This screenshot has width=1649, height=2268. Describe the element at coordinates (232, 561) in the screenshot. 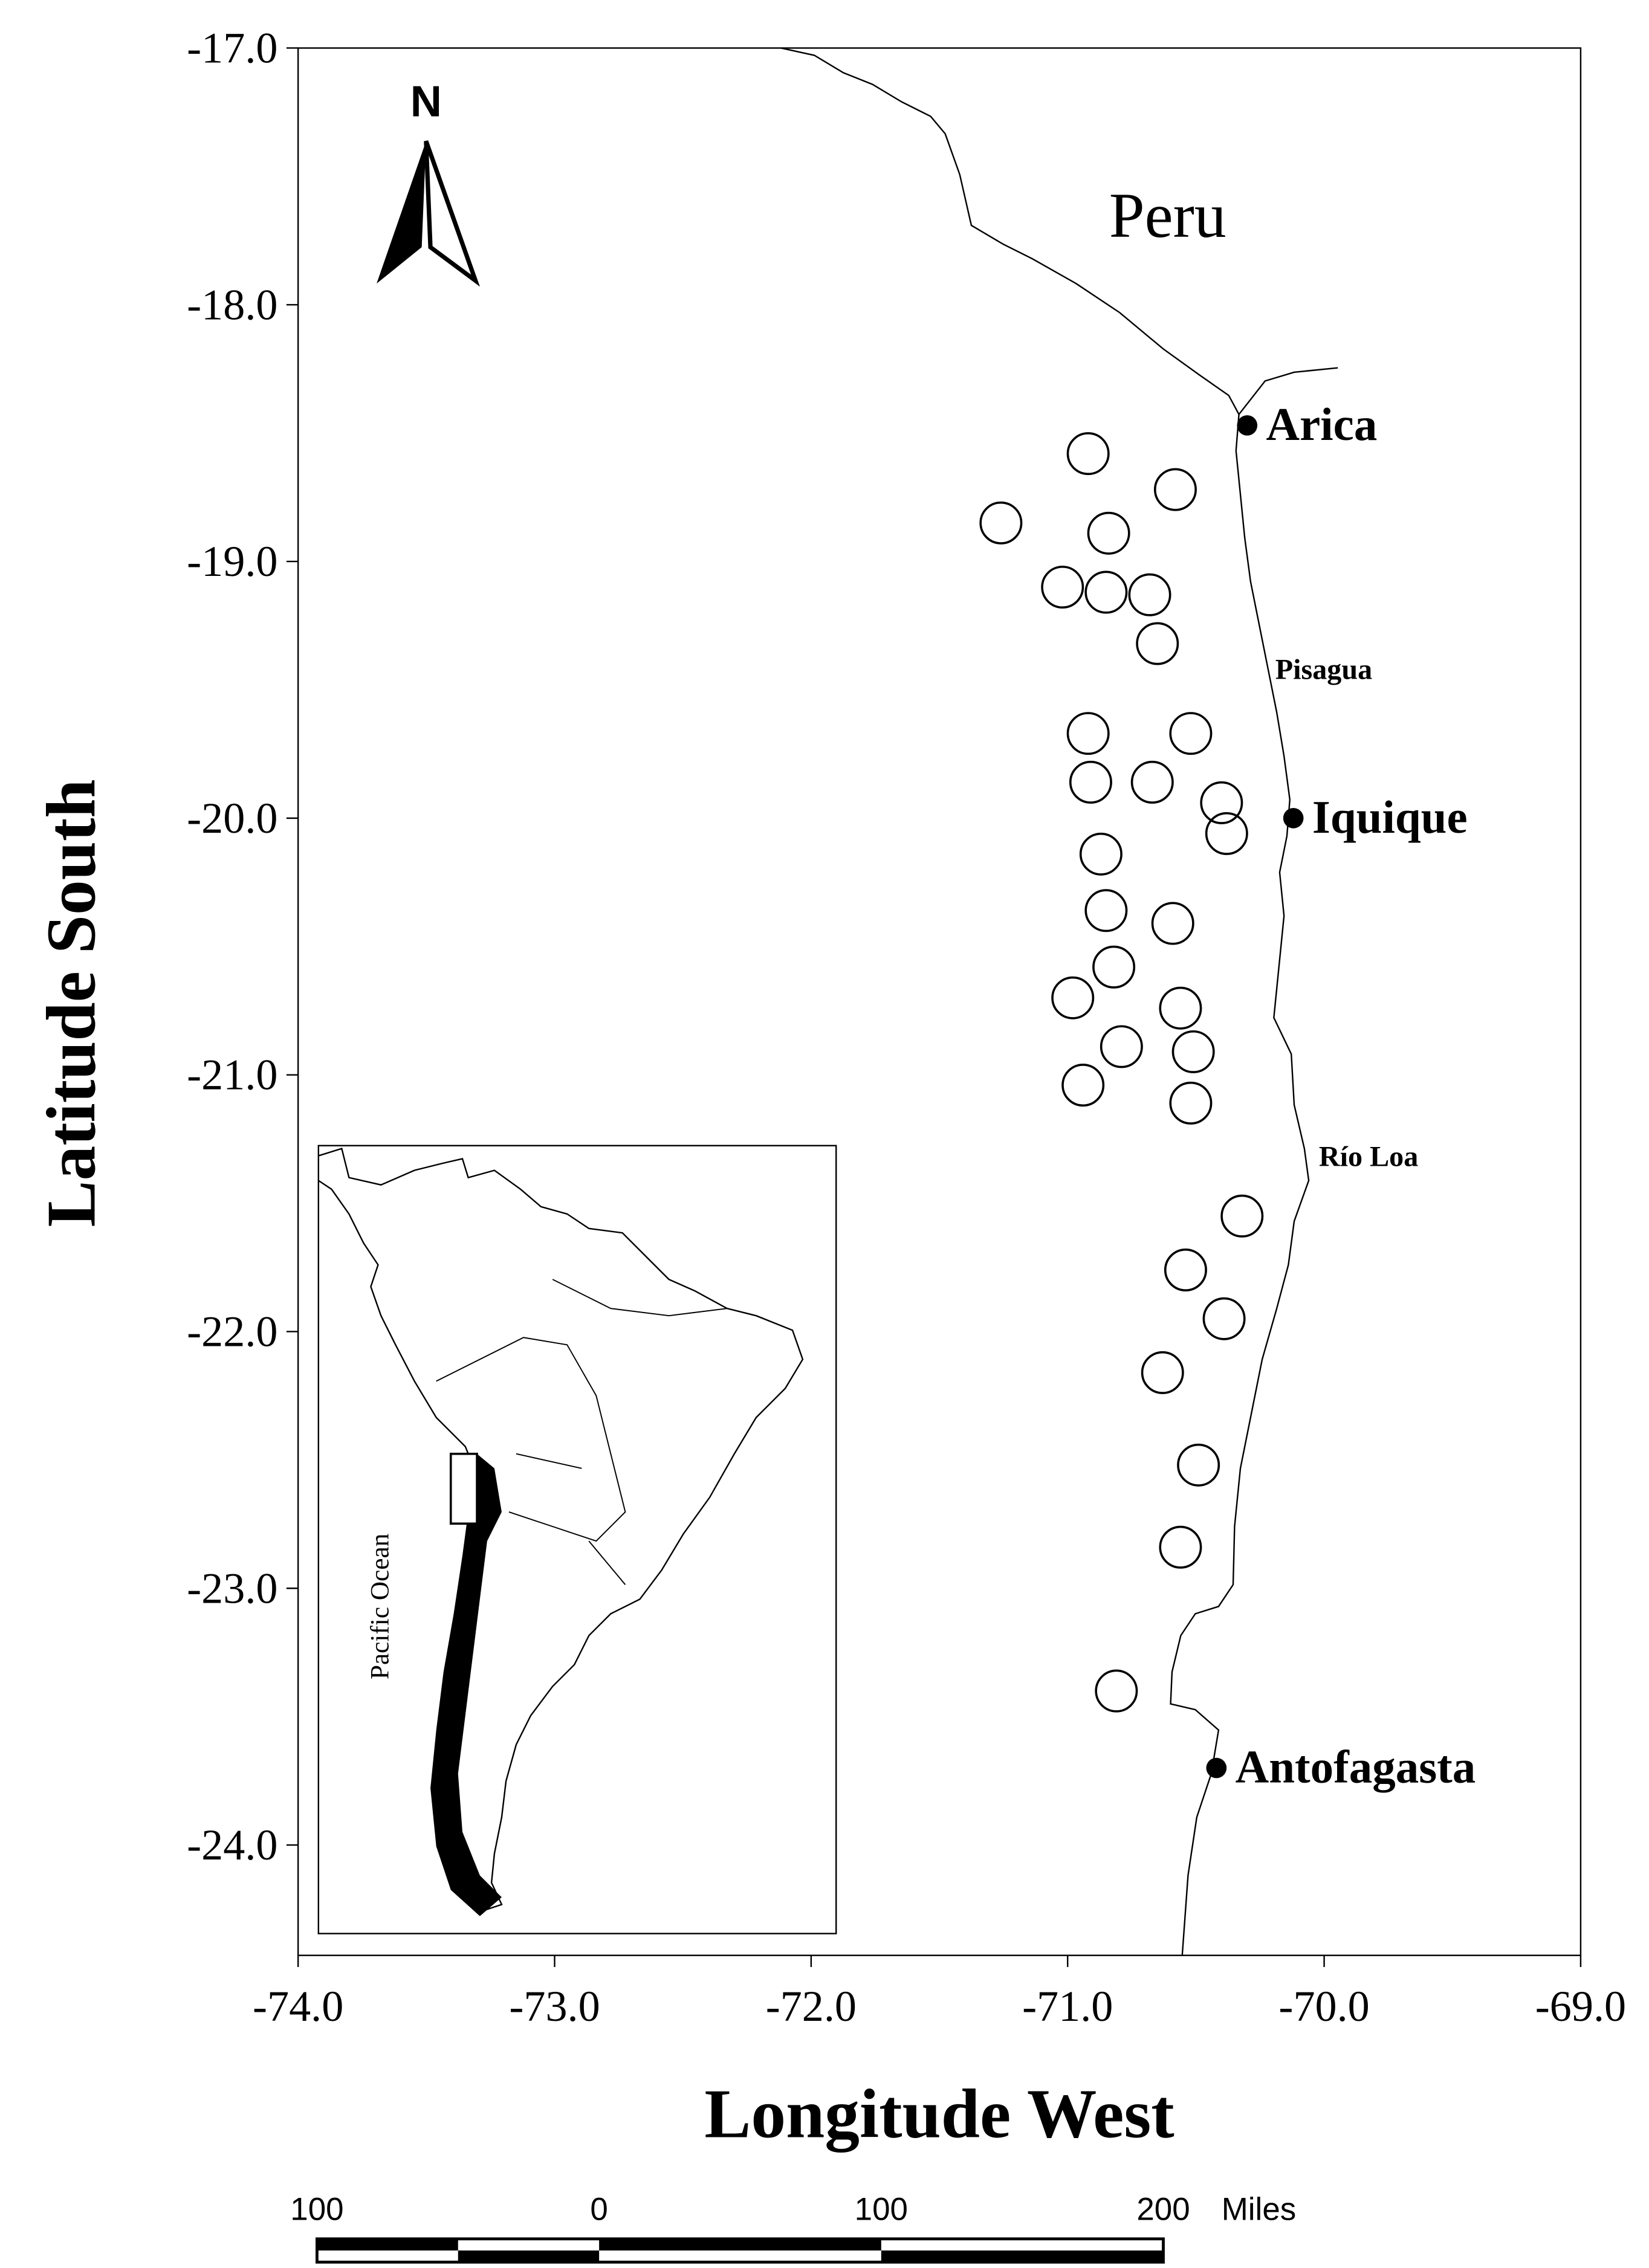

I see `y-tick-label: -19.0` at that location.